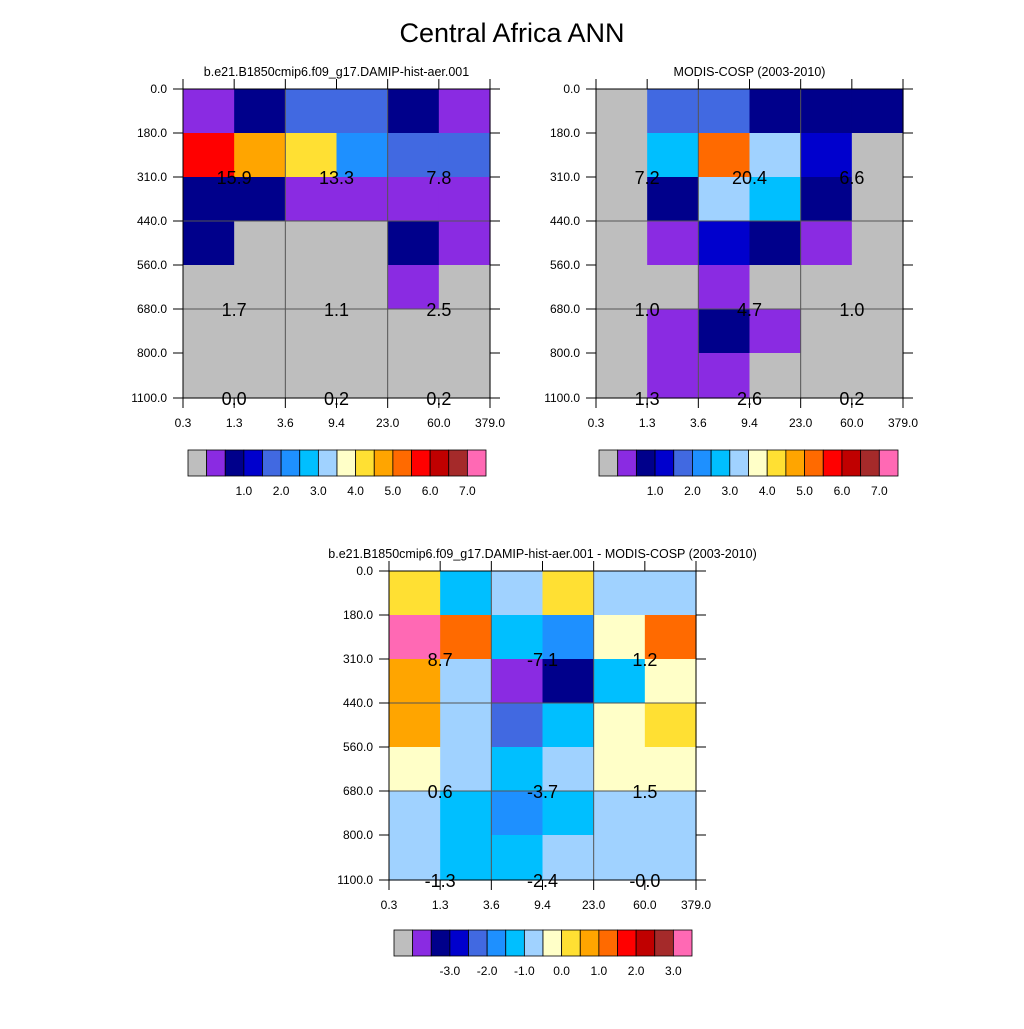  I want to click on block-value-label: 20.4, so click(749, 178).